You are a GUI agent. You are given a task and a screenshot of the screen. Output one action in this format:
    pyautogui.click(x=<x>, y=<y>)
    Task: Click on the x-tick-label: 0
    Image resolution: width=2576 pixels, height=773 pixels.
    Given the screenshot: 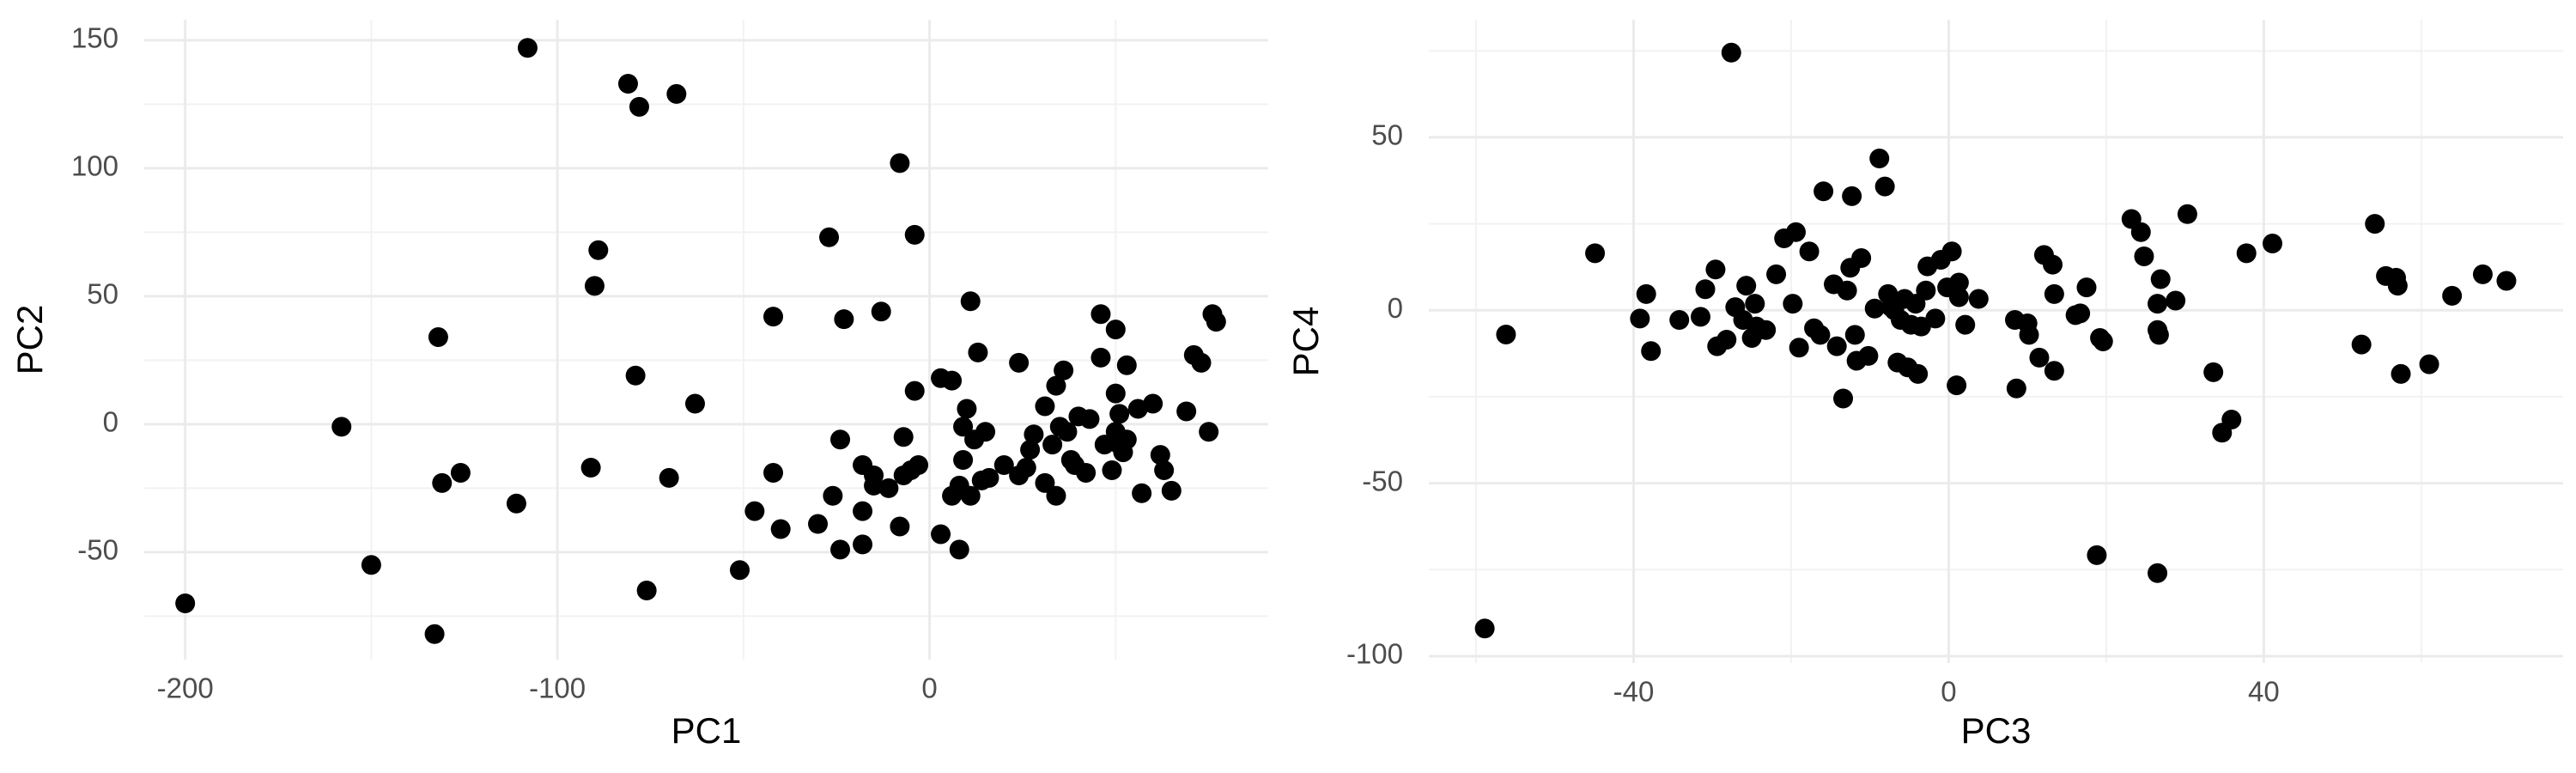 What is the action you would take?
    pyautogui.click(x=929, y=688)
    